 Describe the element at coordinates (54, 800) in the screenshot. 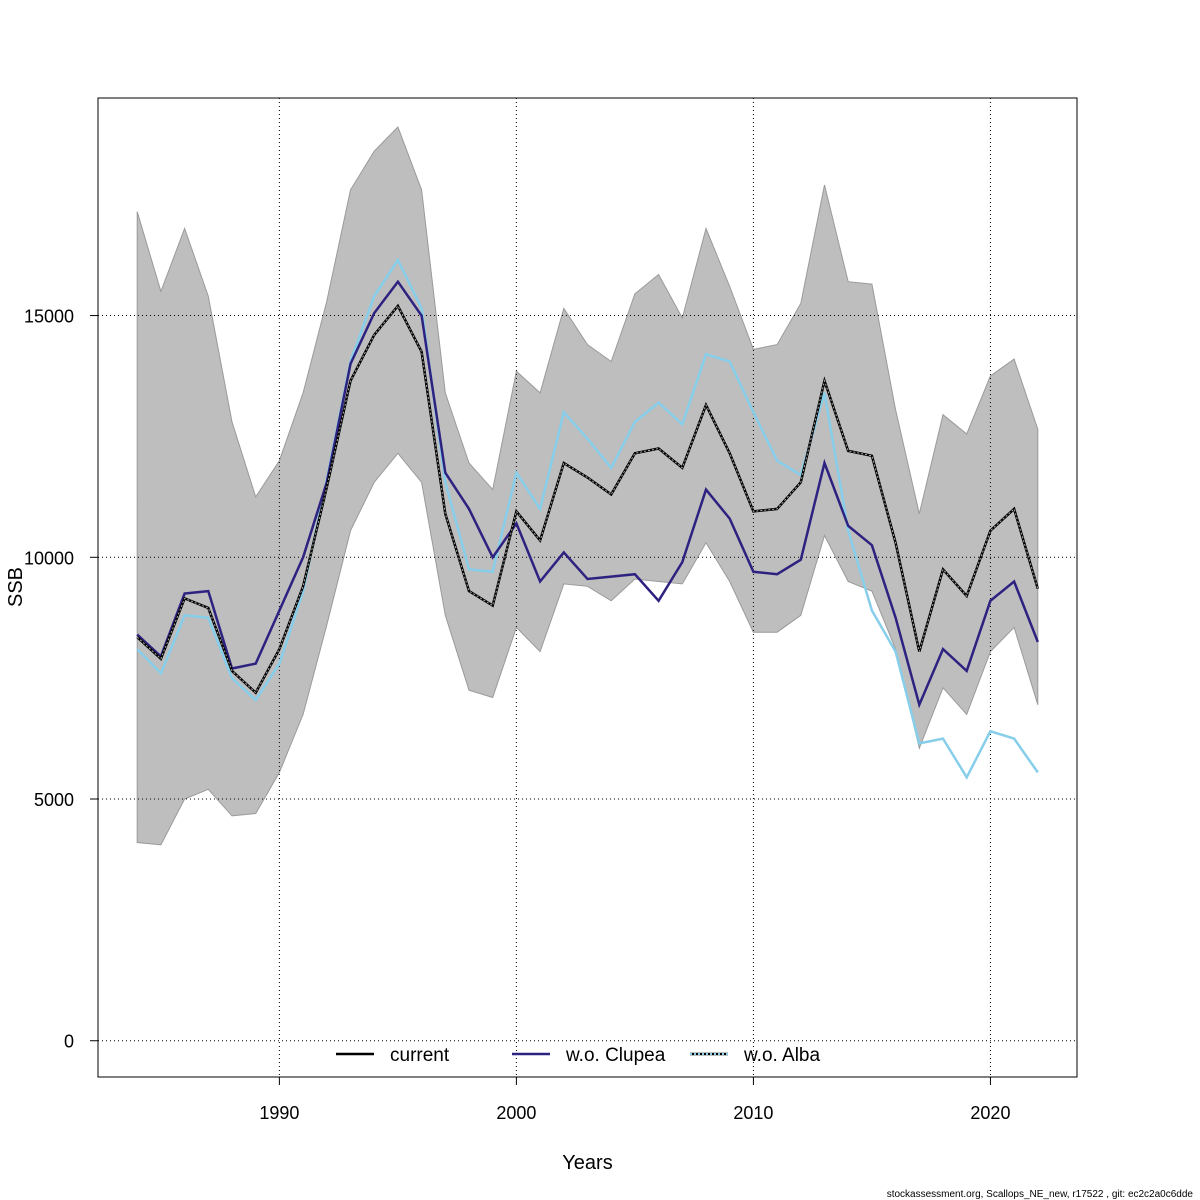

I see `y-tick-label-5000: 5000` at that location.